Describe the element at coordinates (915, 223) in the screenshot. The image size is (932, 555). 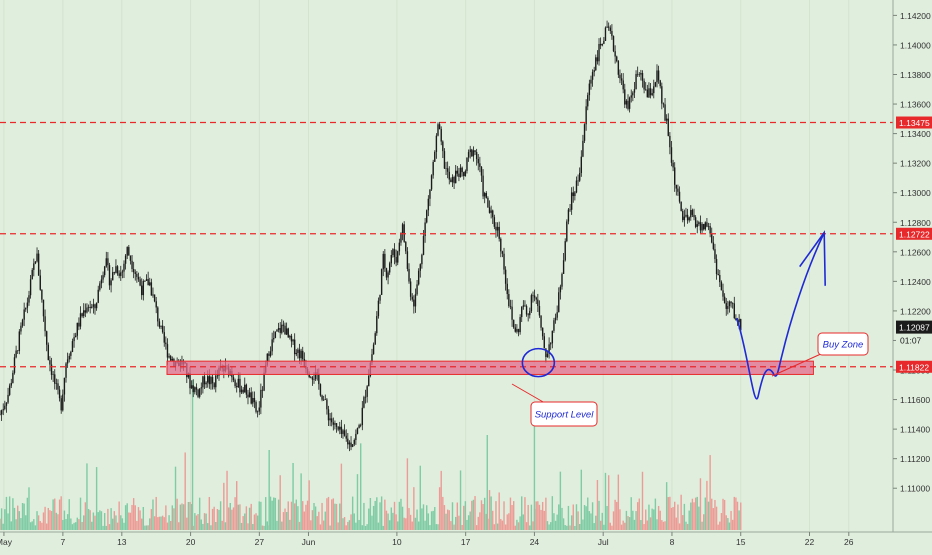
I see `y-tick-label: 1.12800` at that location.